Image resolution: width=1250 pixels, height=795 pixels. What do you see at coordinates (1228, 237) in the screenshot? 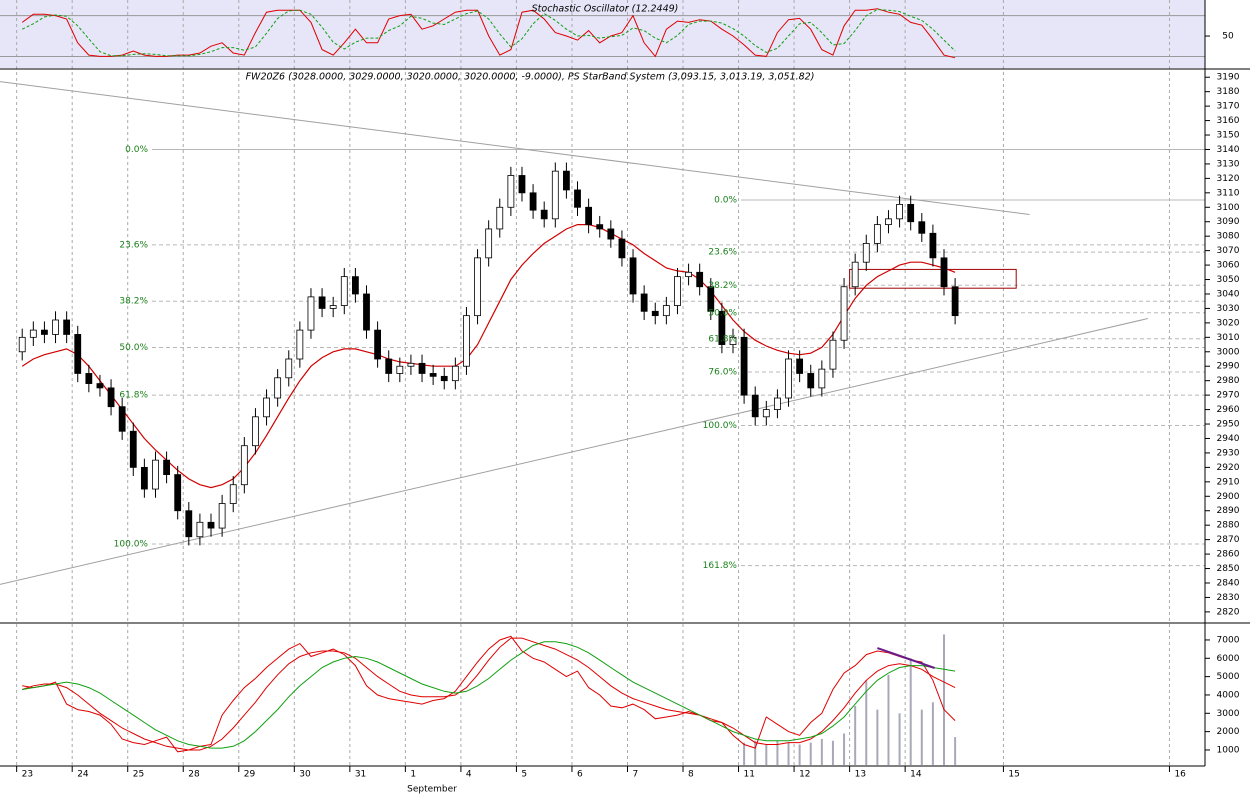
I see `y-tick-label: 3080` at bounding box center [1228, 237].